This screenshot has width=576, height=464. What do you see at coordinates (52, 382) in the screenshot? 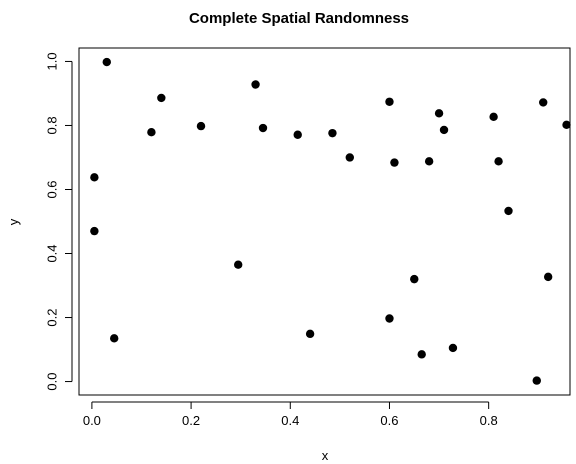
I see `y-tick-label: 0.0` at bounding box center [52, 382].